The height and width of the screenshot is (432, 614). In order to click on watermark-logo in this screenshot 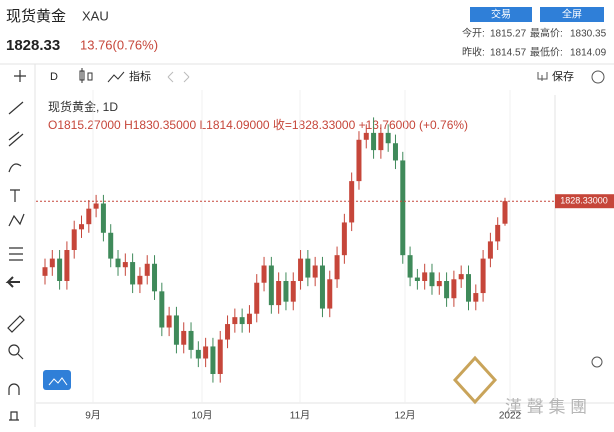, I will do `click(475, 380)`.